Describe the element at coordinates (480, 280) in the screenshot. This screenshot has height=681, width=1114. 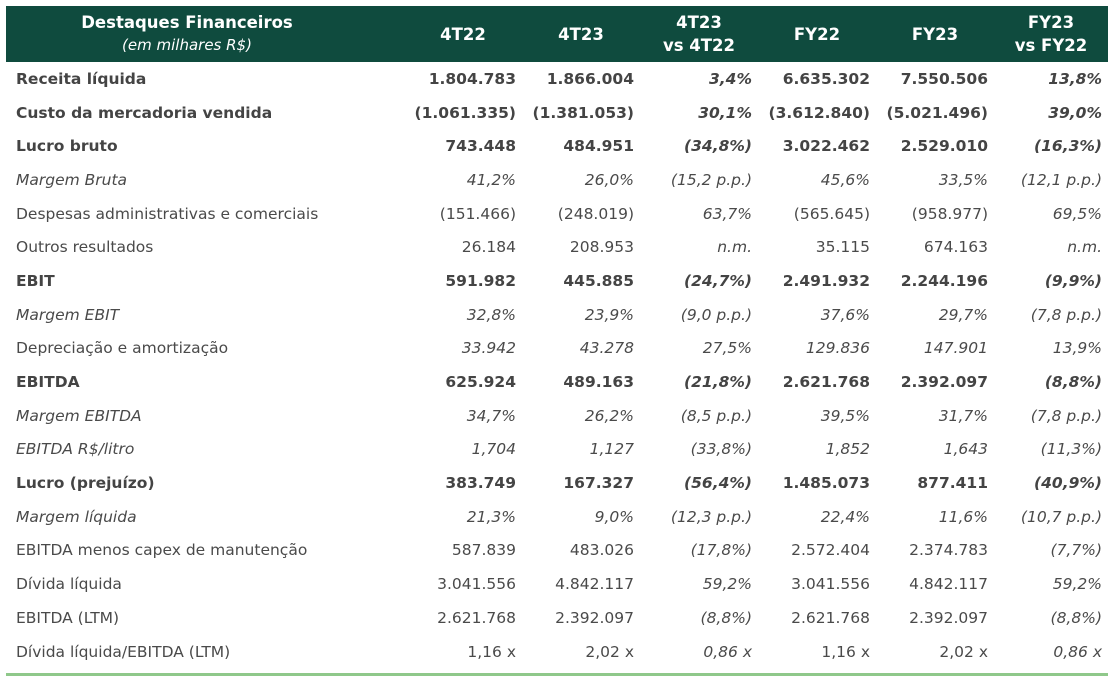
I see `row-value: 591.982` at that location.